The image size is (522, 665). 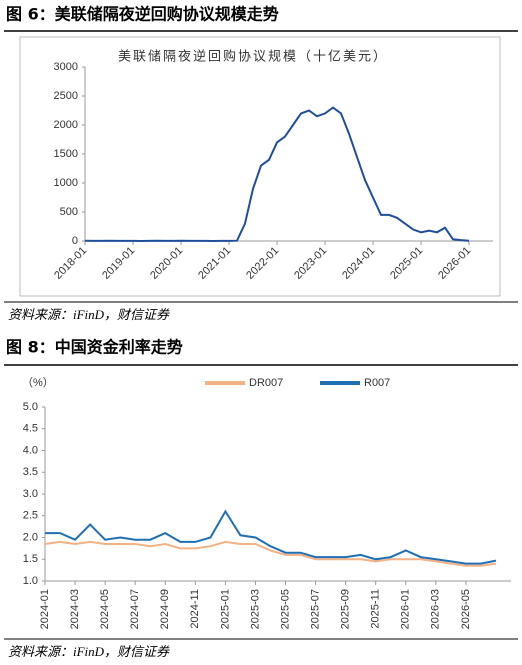 What do you see at coordinates (466, 609) in the screenshot?
I see `x-tick-label: 2026-05` at bounding box center [466, 609].